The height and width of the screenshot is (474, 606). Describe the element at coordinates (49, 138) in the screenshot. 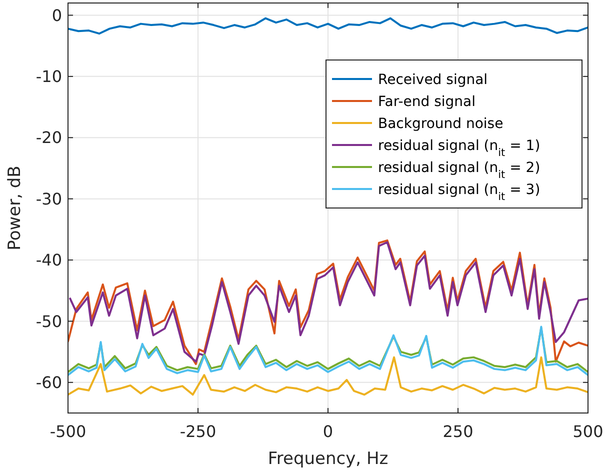

I see `y-tick-label: -20` at that location.